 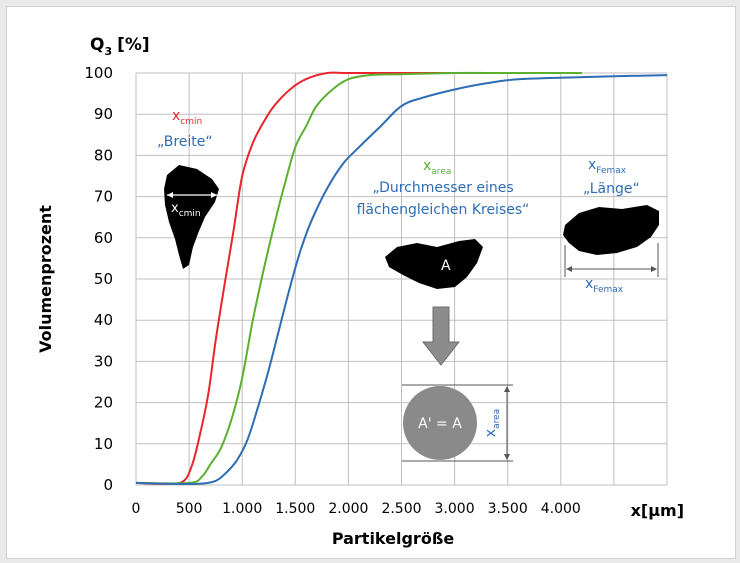 I want to click on y-tick-label: 40, so click(x=103, y=320).